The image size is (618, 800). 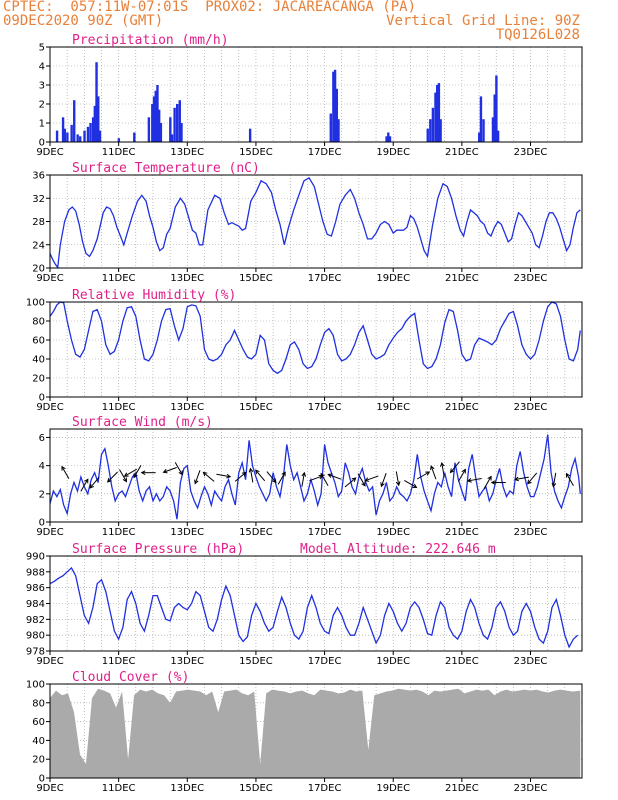 I want to click on wind-title: Surface Wind (m/s), so click(x=142, y=422).